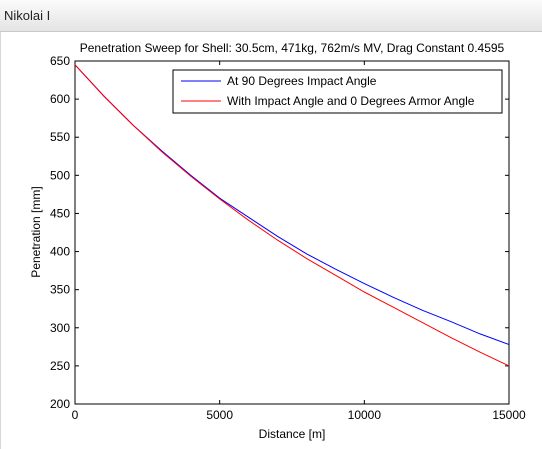 This screenshot has height=449, width=542. What do you see at coordinates (60, 366) in the screenshot?
I see `y-tick-label: 250` at bounding box center [60, 366].